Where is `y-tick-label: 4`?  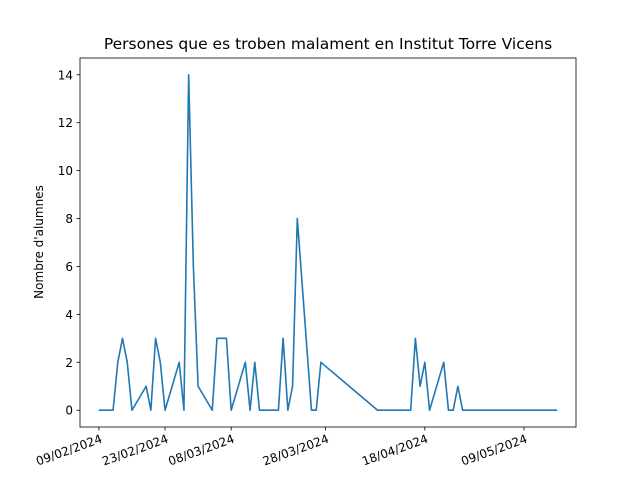 y-tick-label: 4 is located at coordinates (69, 315).